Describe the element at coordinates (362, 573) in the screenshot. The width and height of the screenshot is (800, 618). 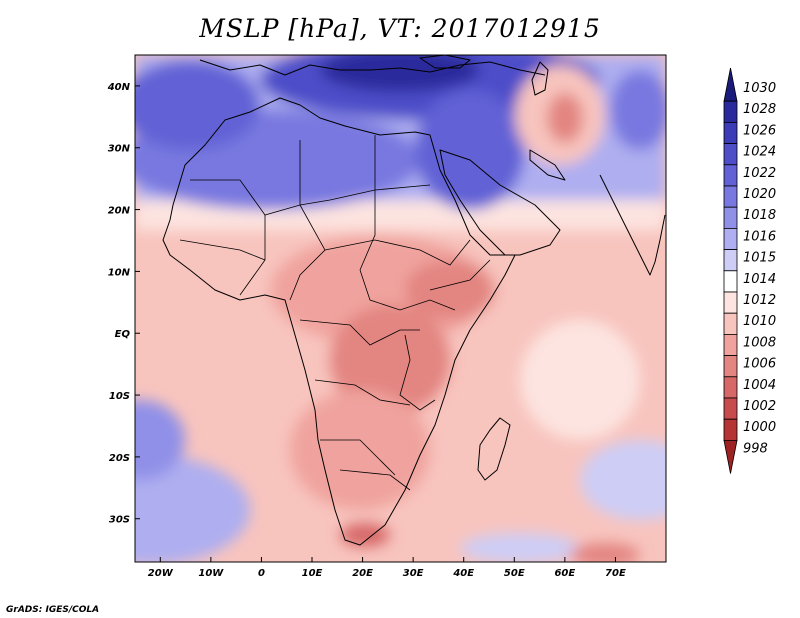
I see `lon-tick-label: 20E` at that location.